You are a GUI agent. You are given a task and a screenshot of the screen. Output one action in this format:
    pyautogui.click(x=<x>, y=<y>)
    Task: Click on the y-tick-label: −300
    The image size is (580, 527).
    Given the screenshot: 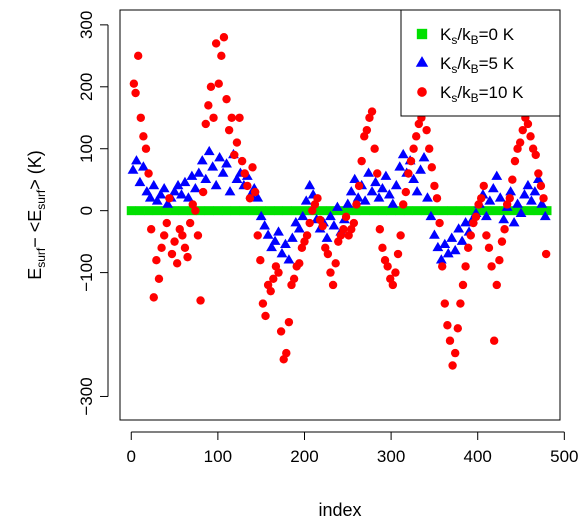 What is the action you would take?
    pyautogui.click(x=86, y=396)
    